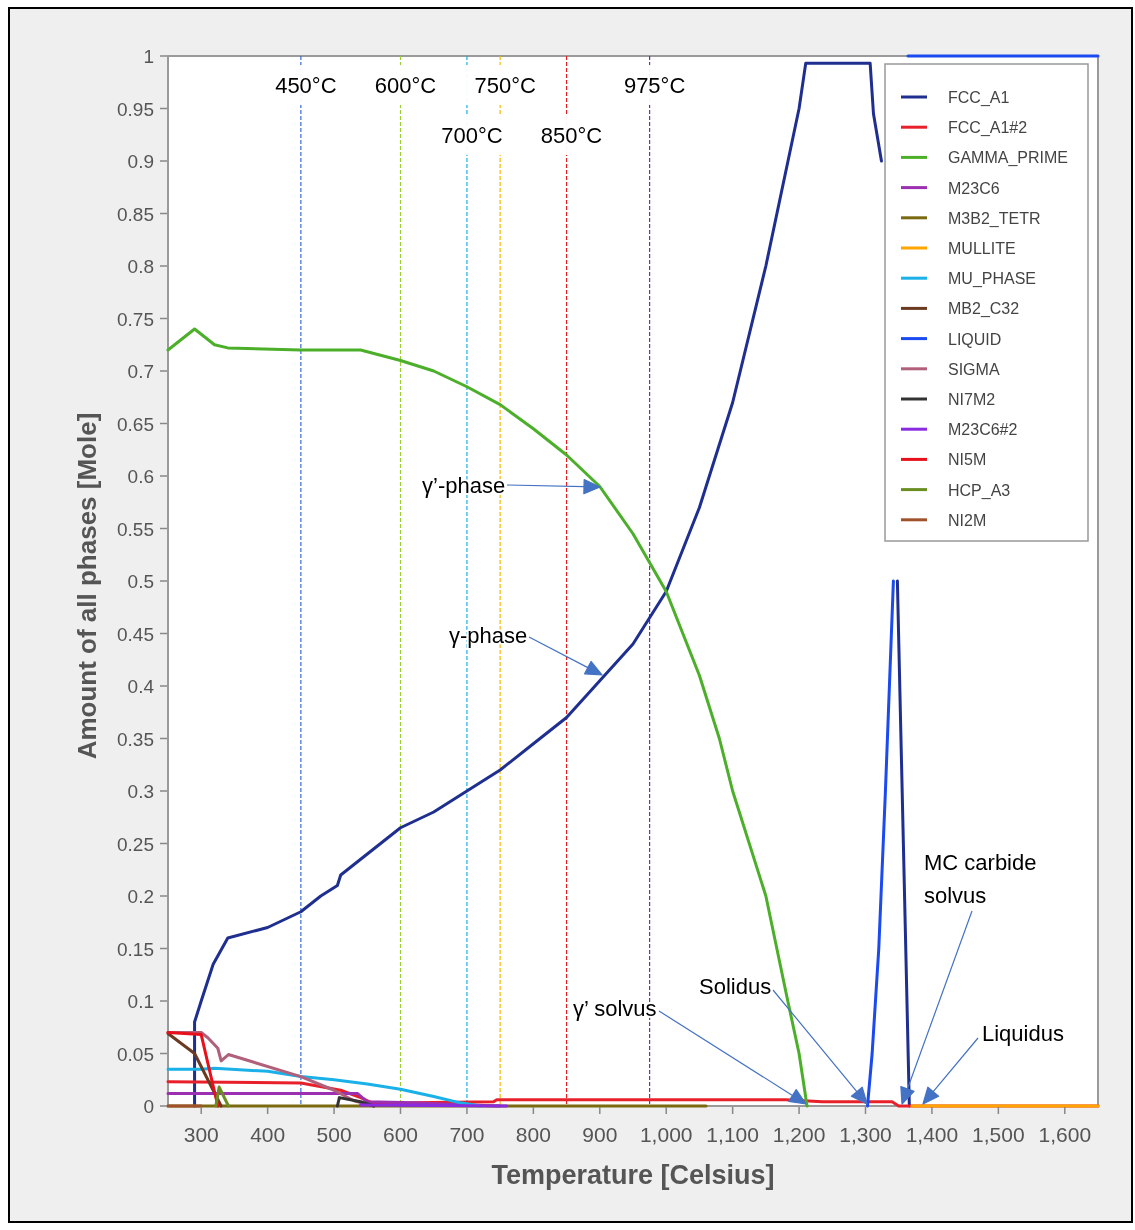 Image resolution: width=1135 pixels, height=1230 pixels. Describe the element at coordinates (135, 844) in the screenshot. I see `y-tick-label: 0.25` at that location.